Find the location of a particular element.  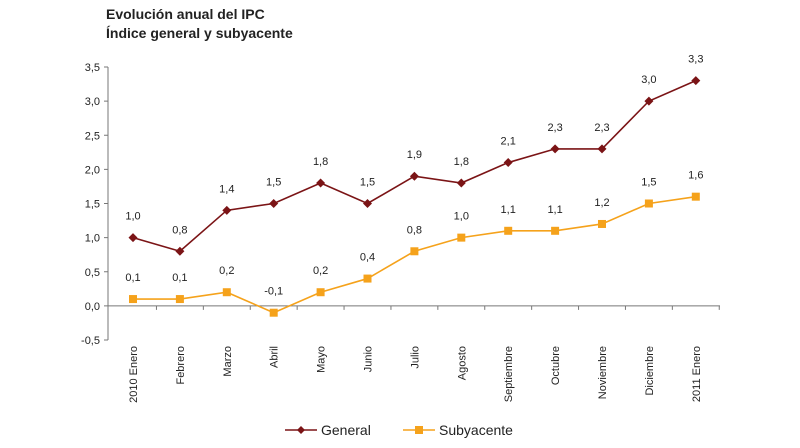

y-tick-label: 0,5 is located at coordinates (92, 273).